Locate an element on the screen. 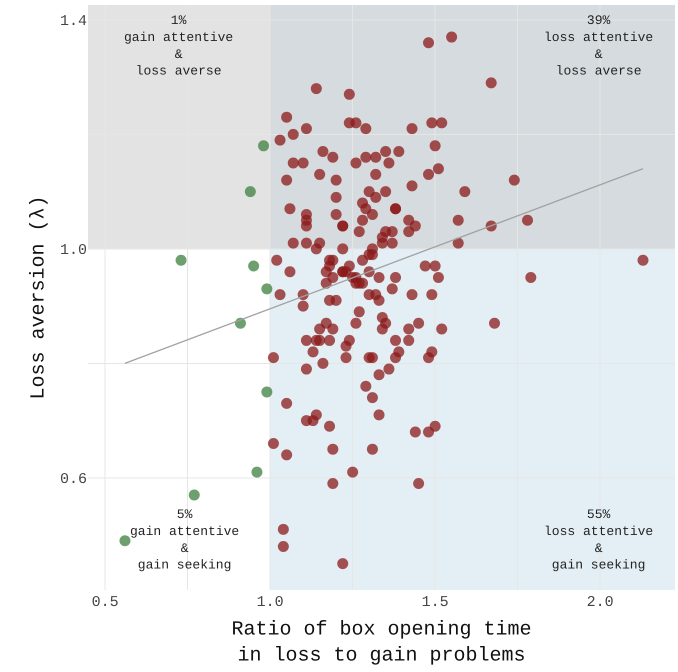 This screenshot has width=678, height=672. x-tick-label: 1.5 is located at coordinates (435, 602).